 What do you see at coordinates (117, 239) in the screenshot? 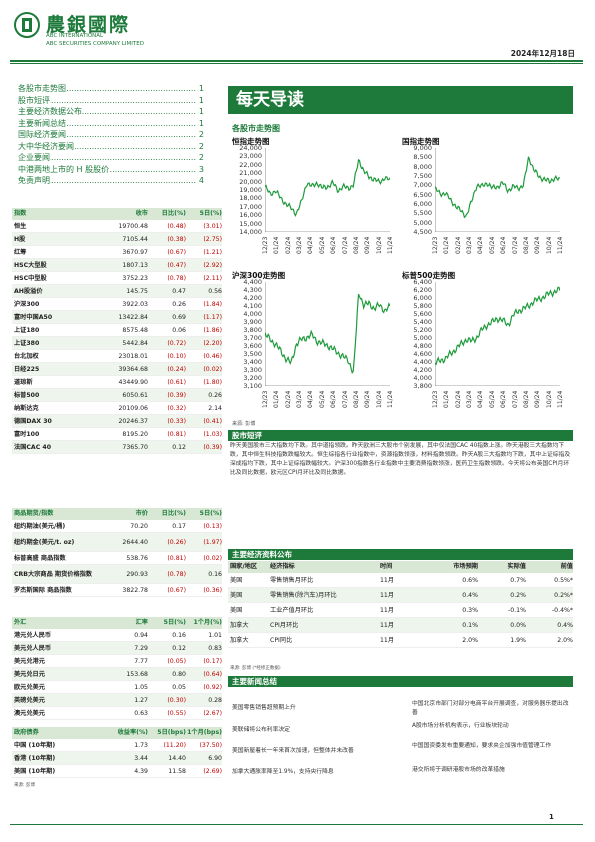
I see `table-row: H股 7105.44 (0.38) (2.75)` at bounding box center [117, 239].